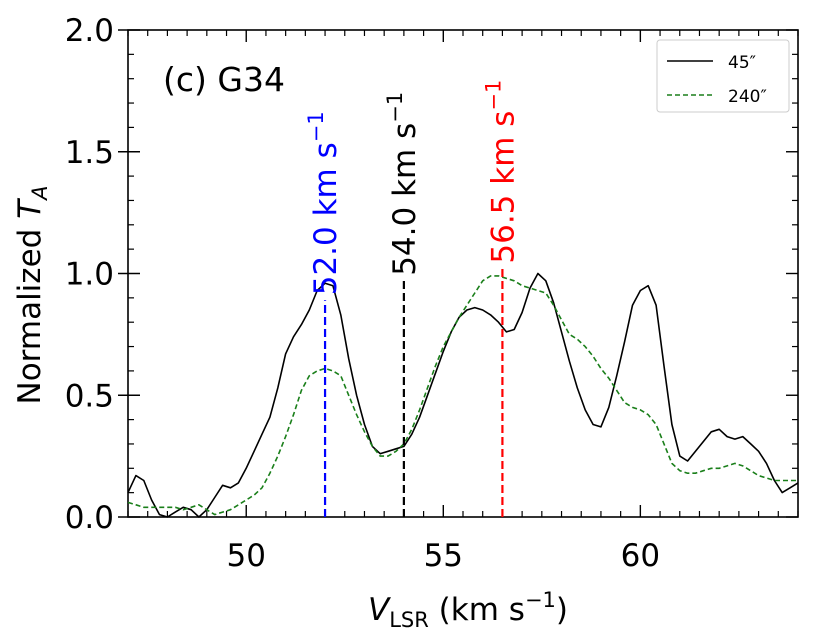 The height and width of the screenshot is (643, 830). What do you see at coordinates (89, 31) in the screenshot?
I see `y-tick-label: 2.0` at bounding box center [89, 31].